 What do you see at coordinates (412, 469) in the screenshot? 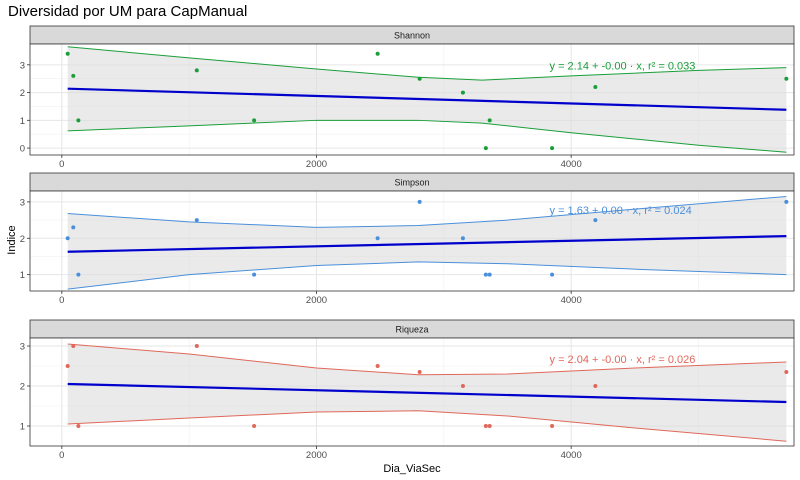
I see `x-axis-label: Dia_ViaSec` at bounding box center [412, 469].